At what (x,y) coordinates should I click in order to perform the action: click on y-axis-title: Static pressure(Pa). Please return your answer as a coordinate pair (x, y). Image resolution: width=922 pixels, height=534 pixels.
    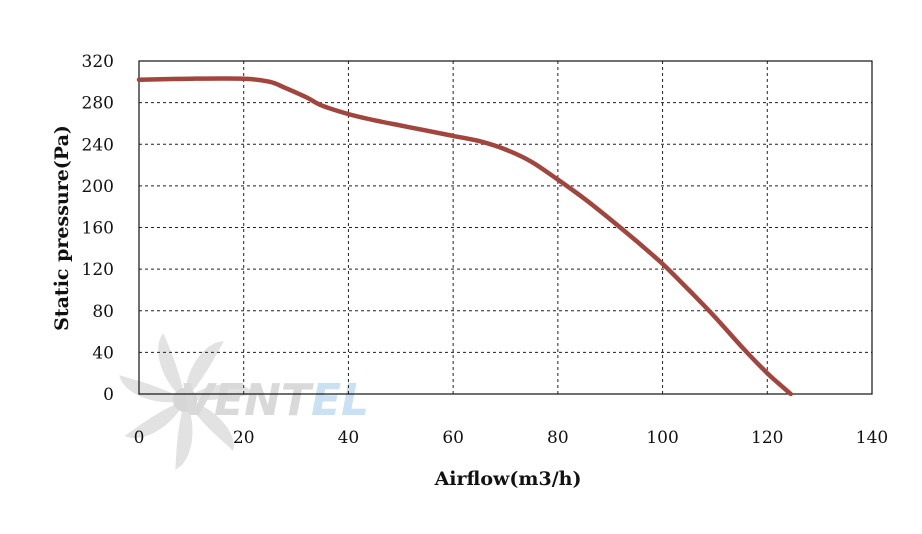
    Looking at the image, I should click on (62, 228).